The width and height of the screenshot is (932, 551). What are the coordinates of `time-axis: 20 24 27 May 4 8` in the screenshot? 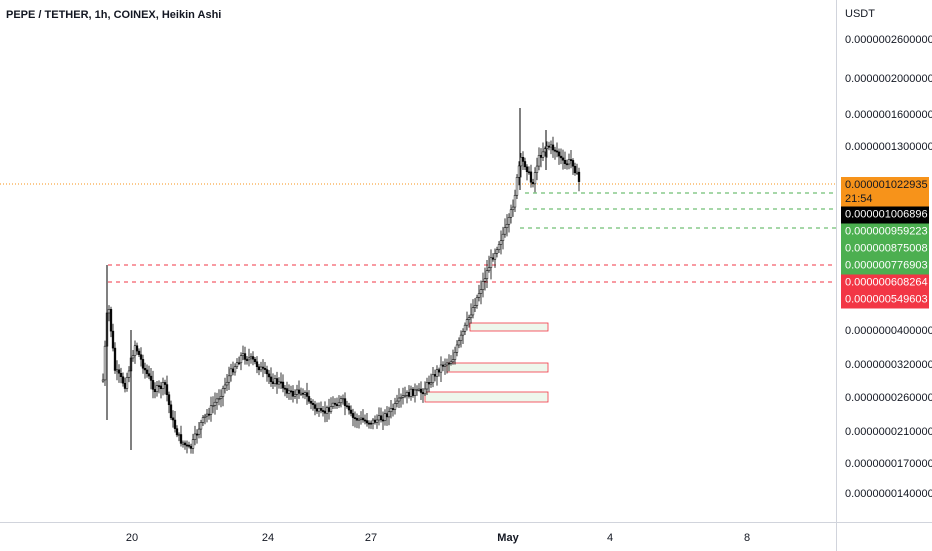 It's located at (418, 536).